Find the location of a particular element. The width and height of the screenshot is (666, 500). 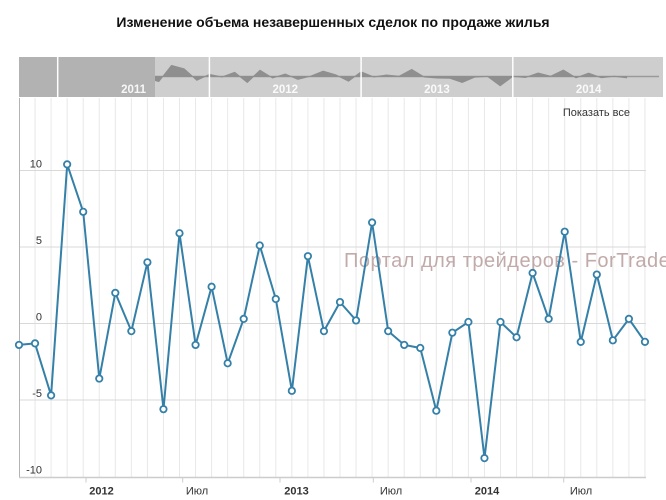

y-axis-label: -10 is located at coordinates (34, 471).